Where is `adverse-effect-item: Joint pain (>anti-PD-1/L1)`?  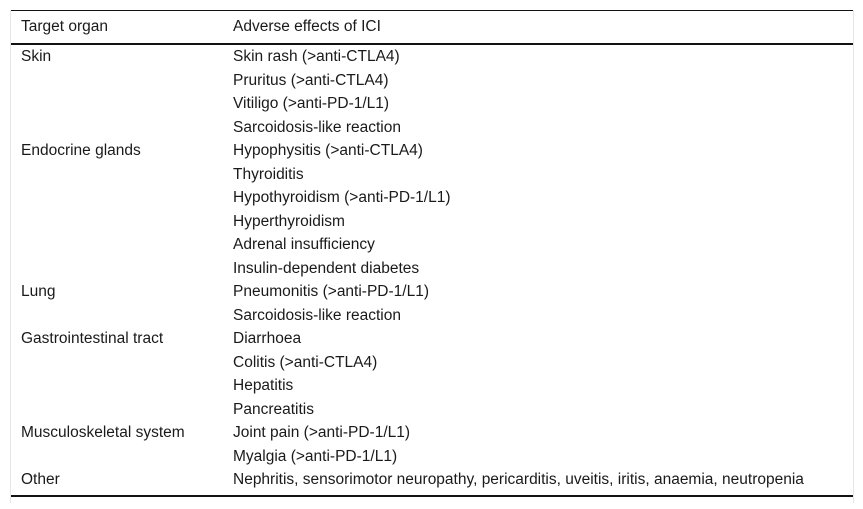
adverse-effect-item: Joint pain (>anti-PD-1/L1) is located at coordinates (322, 432).